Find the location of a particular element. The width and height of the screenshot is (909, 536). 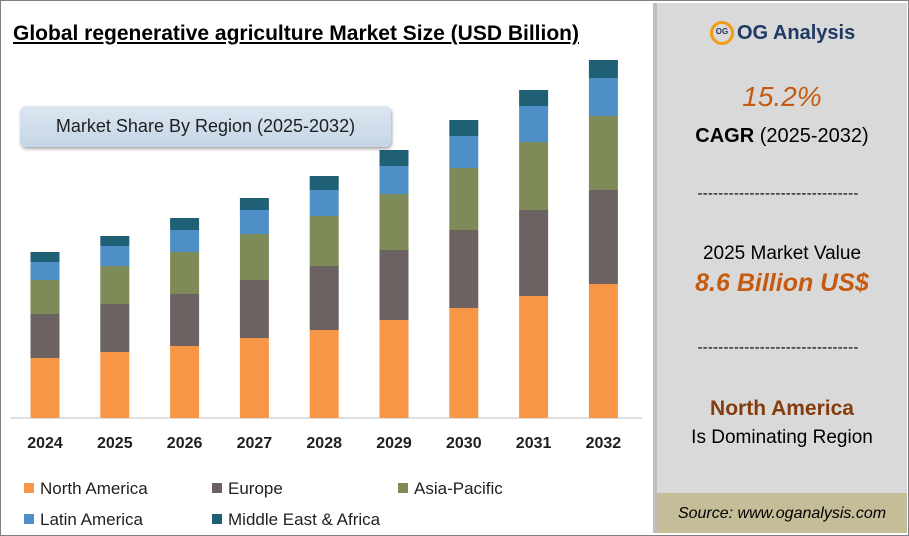

legend-item: Middle East & Africa is located at coordinates (296, 520).